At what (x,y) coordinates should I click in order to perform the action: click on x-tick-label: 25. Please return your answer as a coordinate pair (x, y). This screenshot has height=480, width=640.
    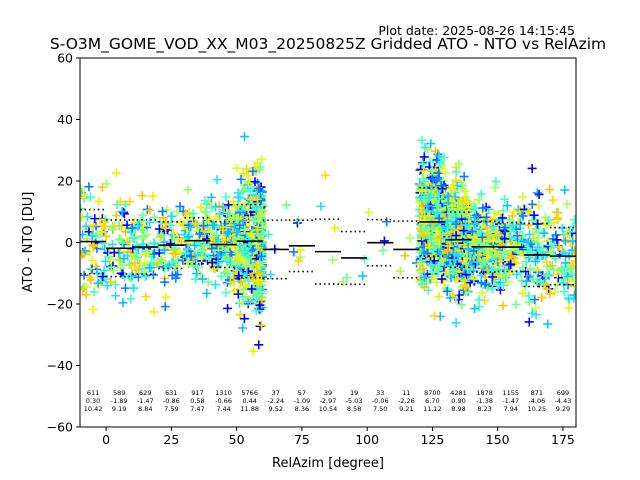
    Looking at the image, I should click on (171, 439).